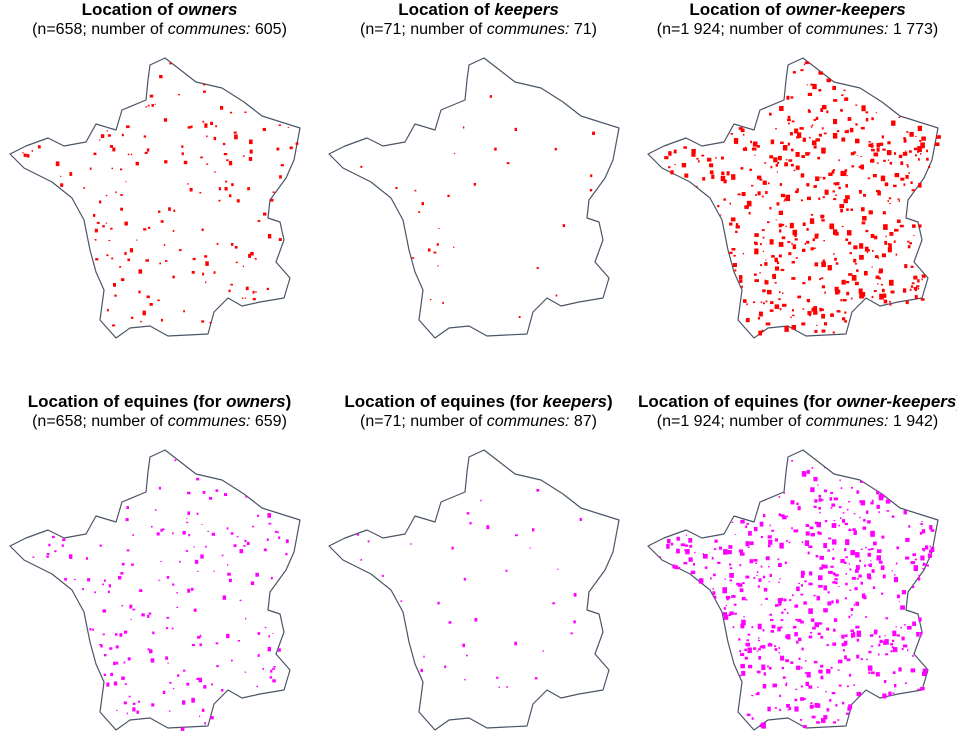 Image resolution: width=957 pixels, height=753 pixels. I want to click on panel-subtitle: (n=658; number of communes: 605), so click(159, 29).